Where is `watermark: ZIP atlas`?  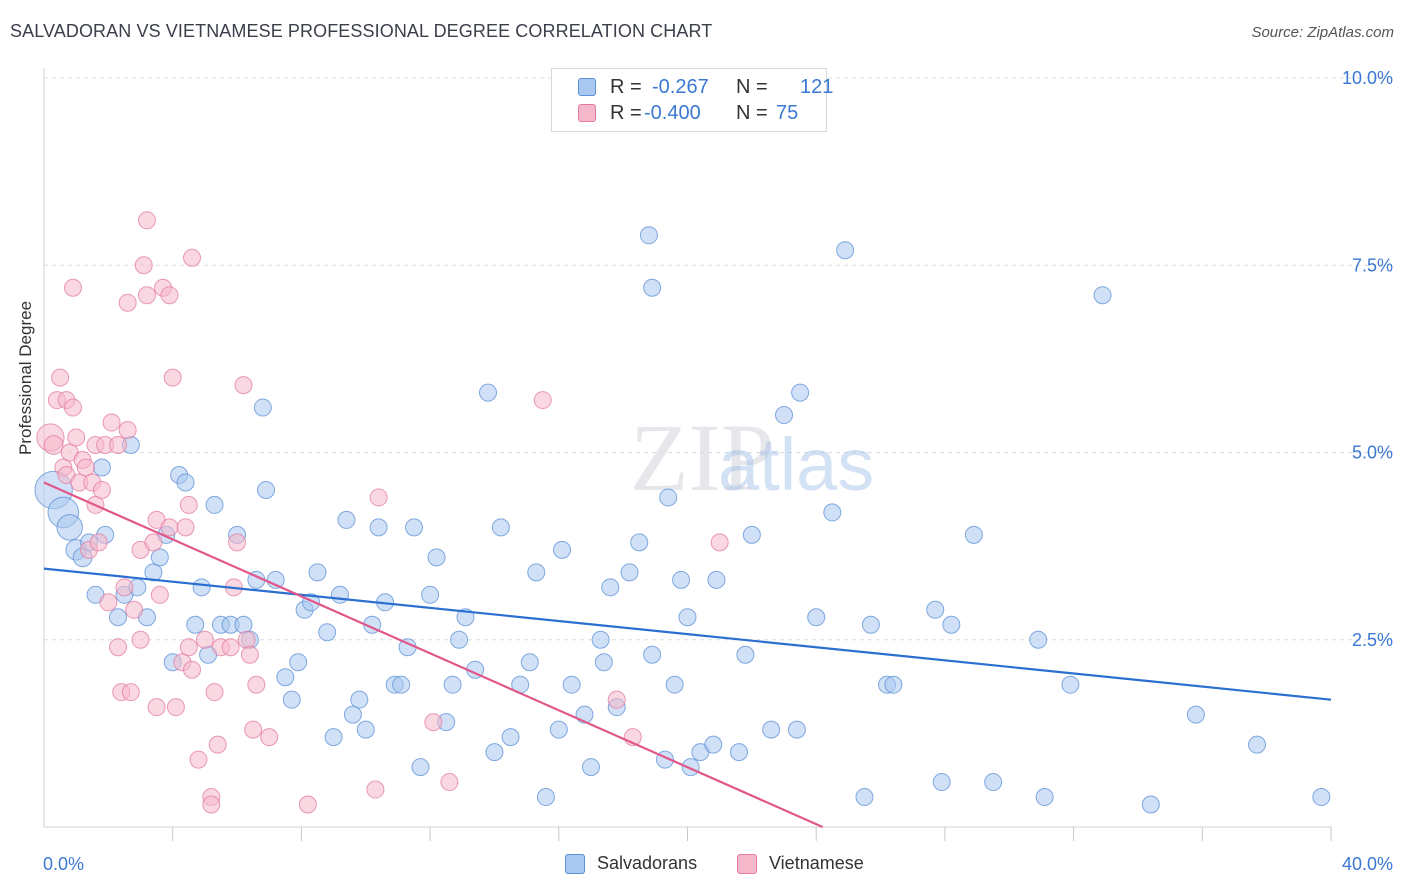
watermark: ZIP atlas is located at coordinates (752, 457).